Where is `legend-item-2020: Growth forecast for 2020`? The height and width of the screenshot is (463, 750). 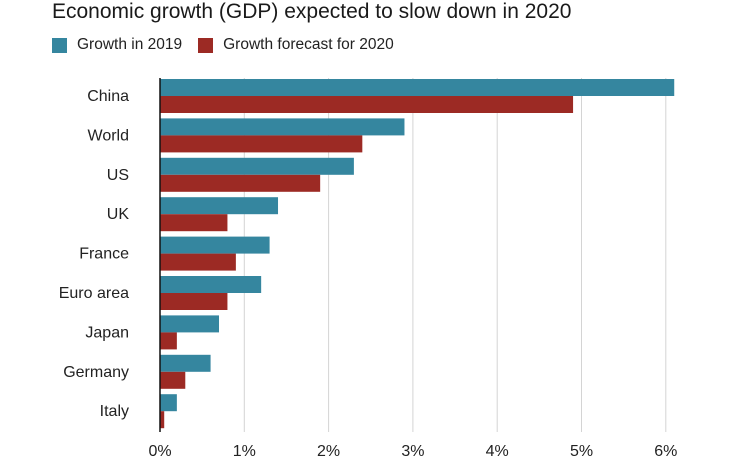 legend-item-2020: Growth forecast for 2020 is located at coordinates (296, 45).